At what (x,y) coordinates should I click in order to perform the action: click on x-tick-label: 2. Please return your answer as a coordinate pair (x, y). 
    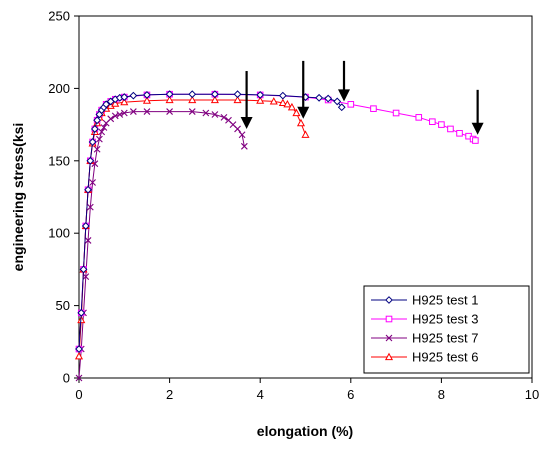
    Looking at the image, I should click on (169, 394).